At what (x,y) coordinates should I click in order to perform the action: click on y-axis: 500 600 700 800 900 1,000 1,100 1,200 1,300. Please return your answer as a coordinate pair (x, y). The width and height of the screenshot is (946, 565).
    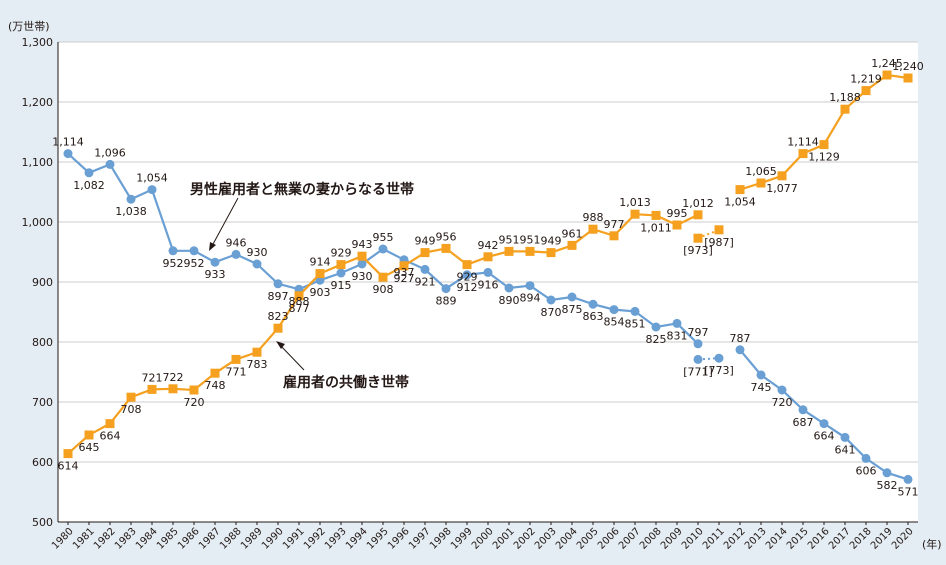
    Looking at the image, I should click on (40, 282).